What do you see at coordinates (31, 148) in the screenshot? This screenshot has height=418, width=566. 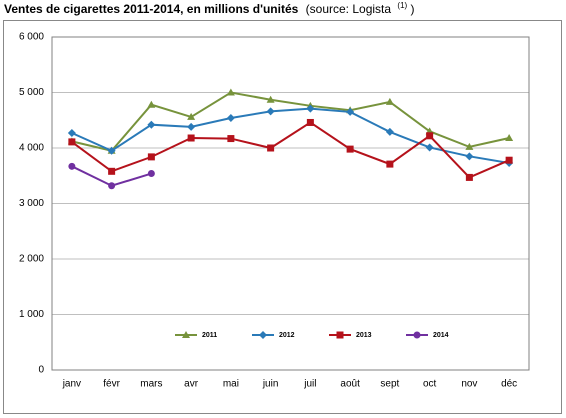 I see `y-tick-label: 4 000` at bounding box center [31, 148].